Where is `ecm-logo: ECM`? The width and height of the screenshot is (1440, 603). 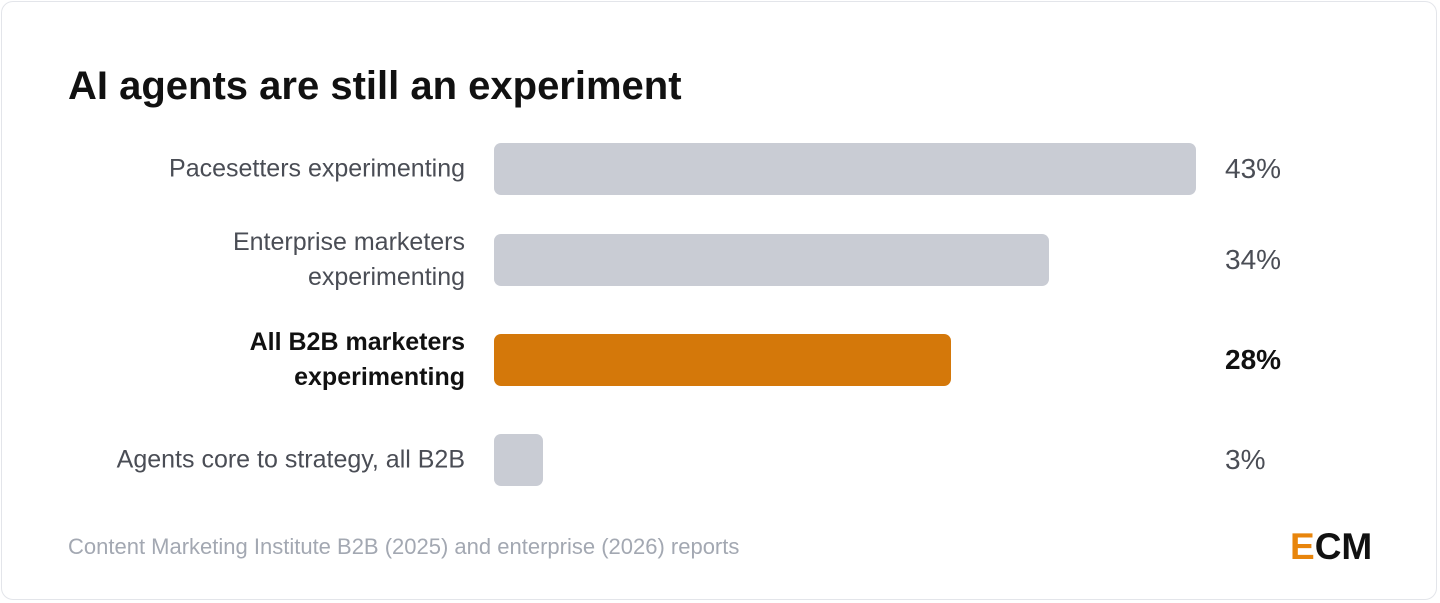
ecm-logo: ECM is located at coordinates (1331, 547).